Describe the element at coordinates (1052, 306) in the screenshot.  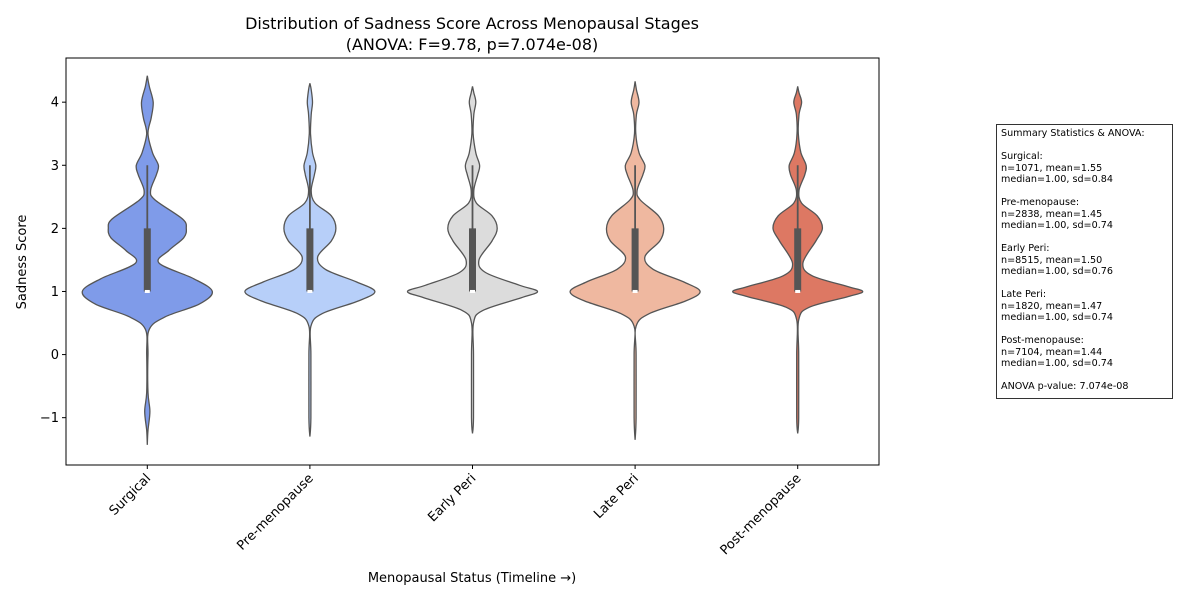
I see `summary-group-stats: n=1820, mean=1.47` at that location.